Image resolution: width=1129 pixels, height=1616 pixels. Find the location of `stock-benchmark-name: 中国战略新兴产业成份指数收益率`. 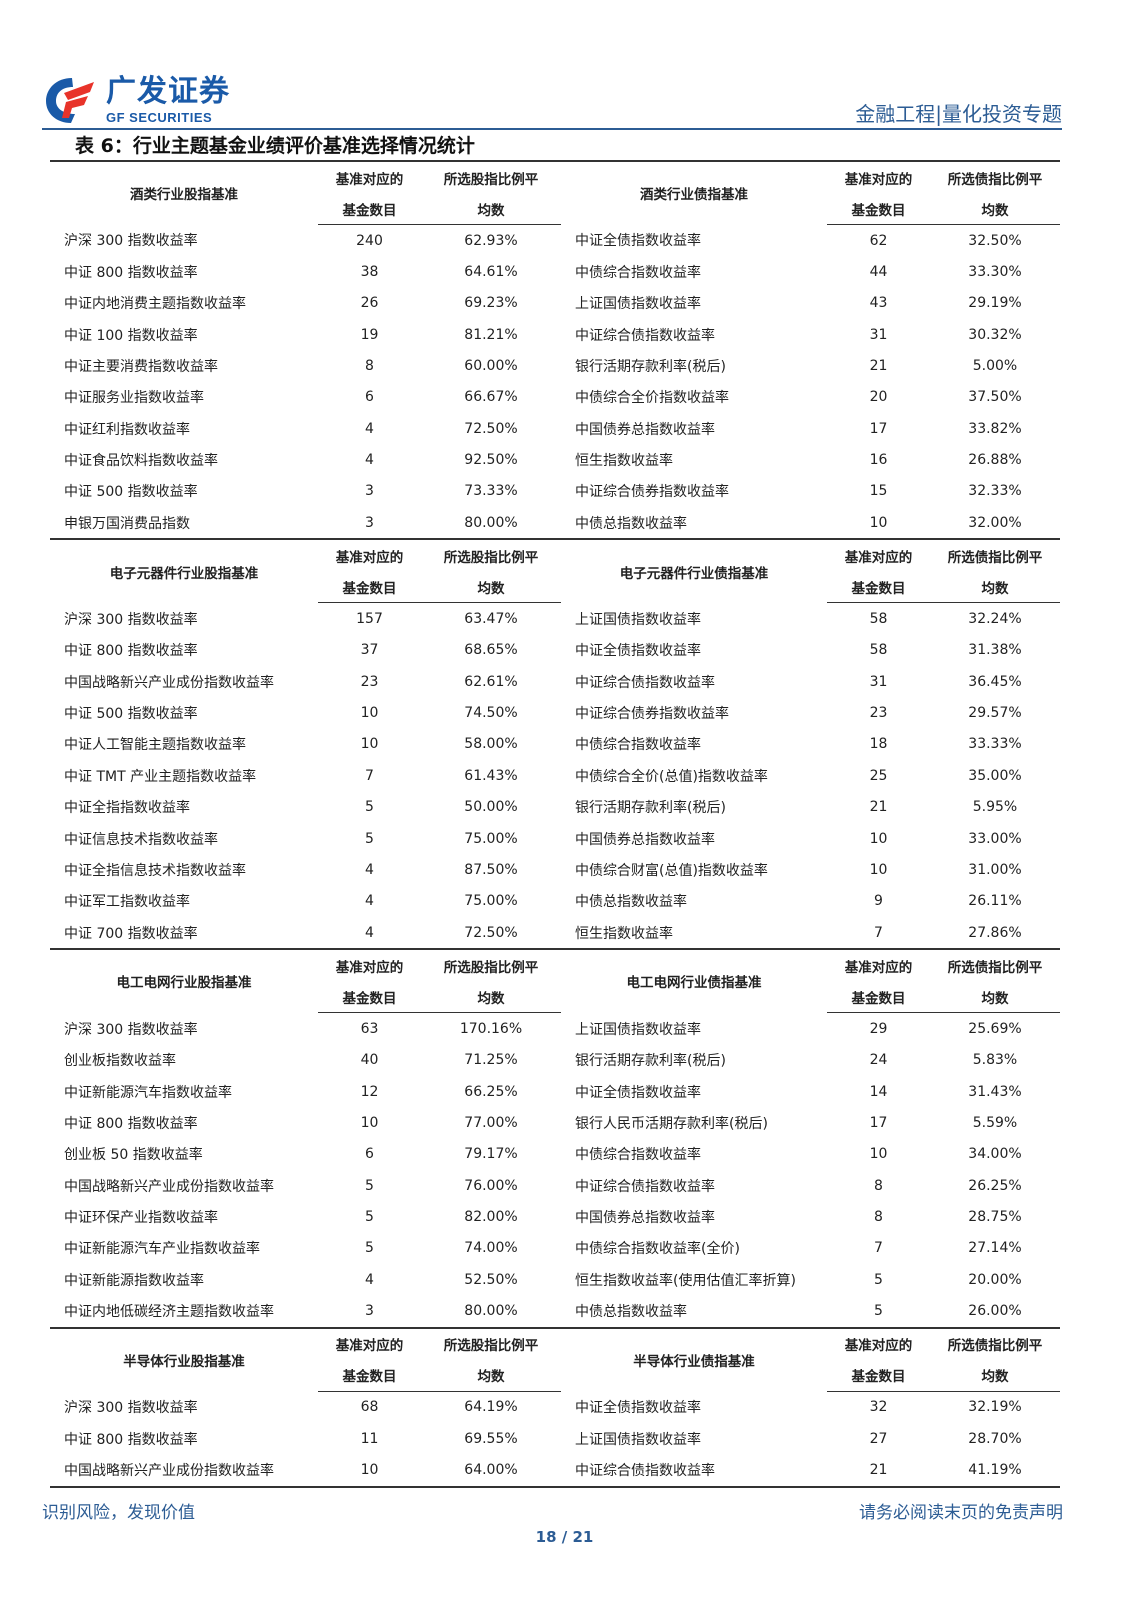

stock-benchmark-name: 中国战略新兴产业成份指数收益率 is located at coordinates (184, 1471).